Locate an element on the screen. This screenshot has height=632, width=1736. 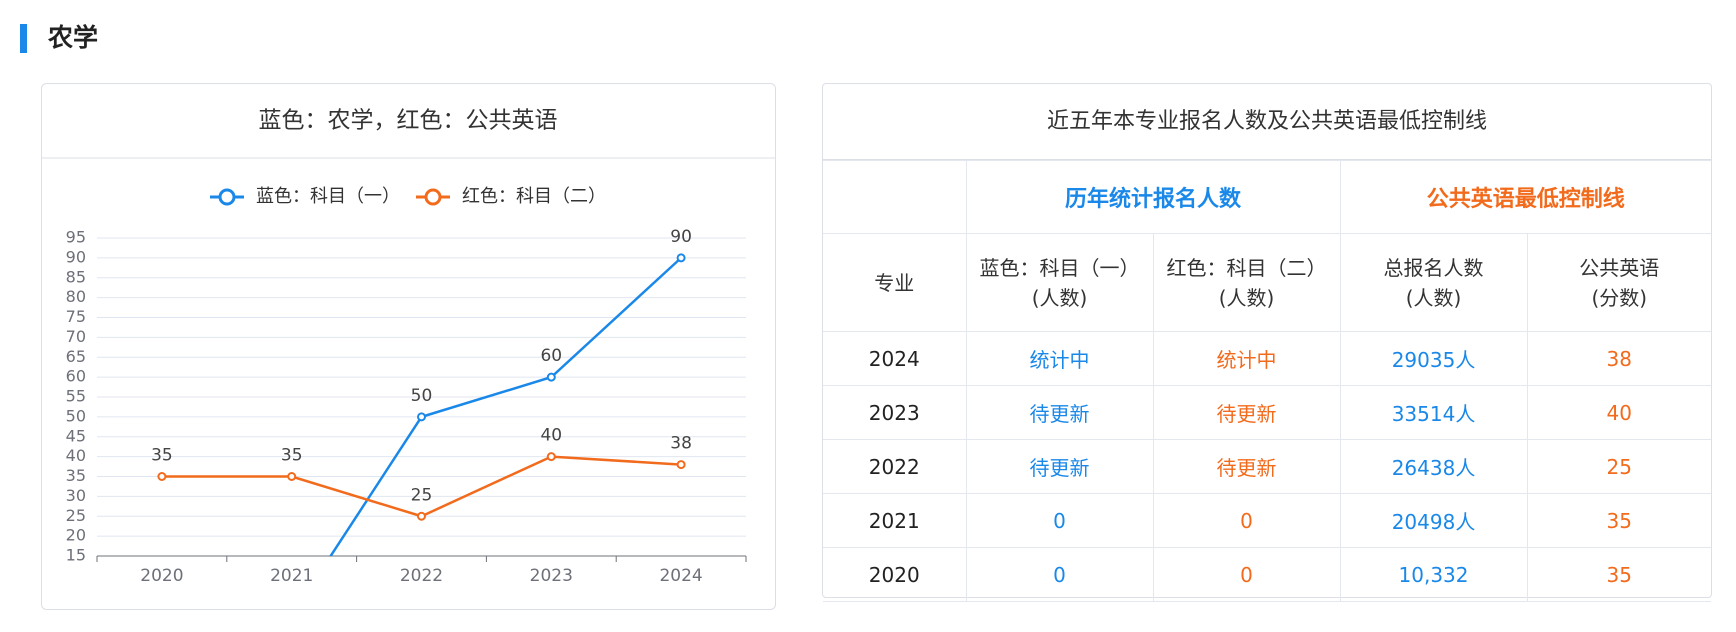
data-row: 2020 0 0 10,332 35 is located at coordinates (1267, 574).